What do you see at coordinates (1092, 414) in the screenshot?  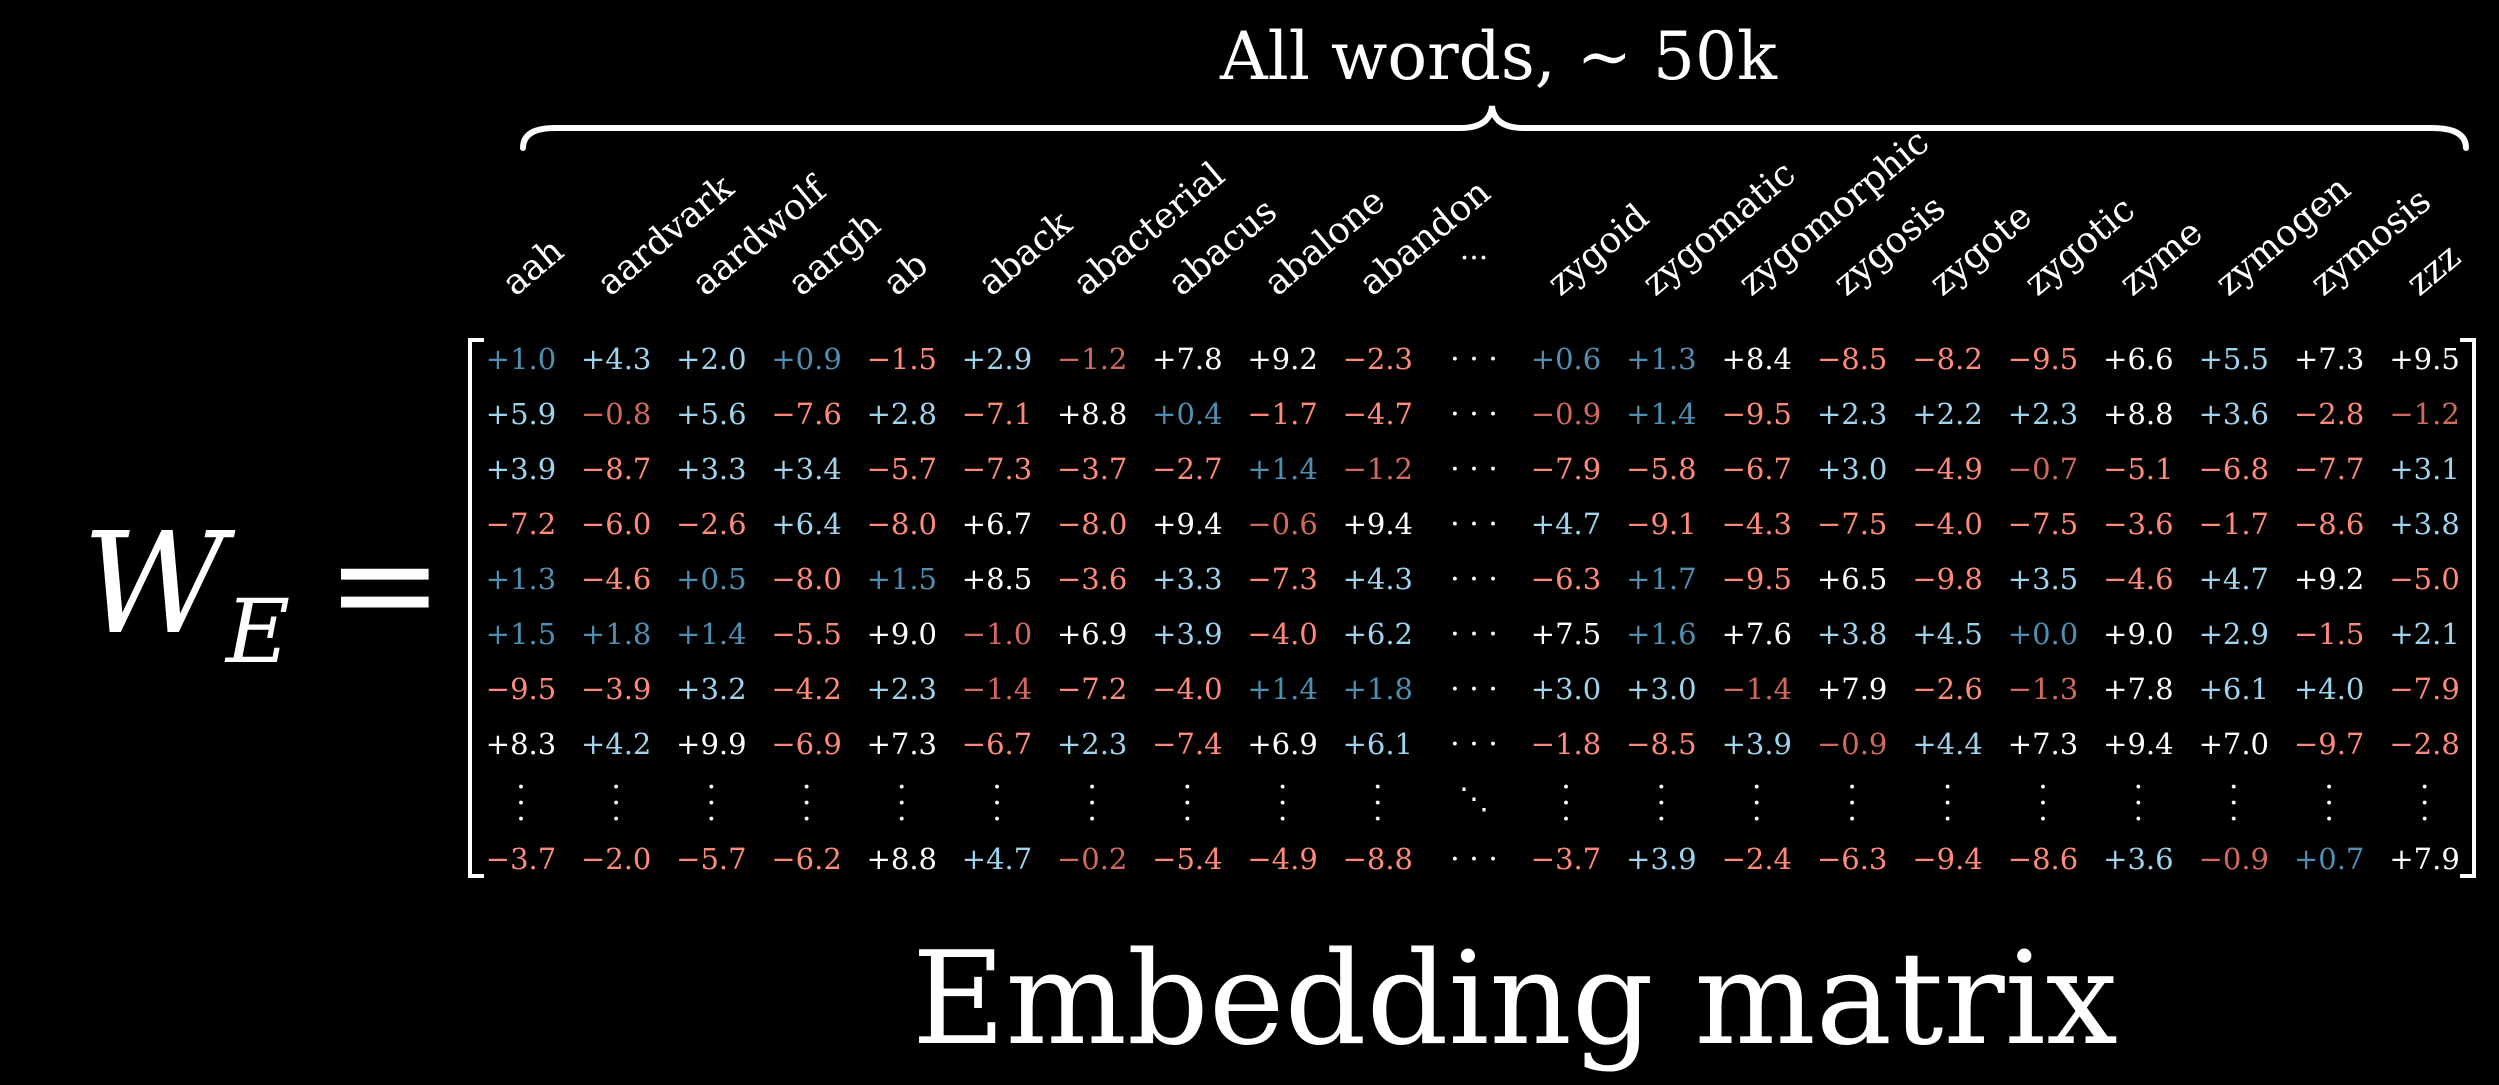 I see `matrix-cell: +8.8` at bounding box center [1092, 414].